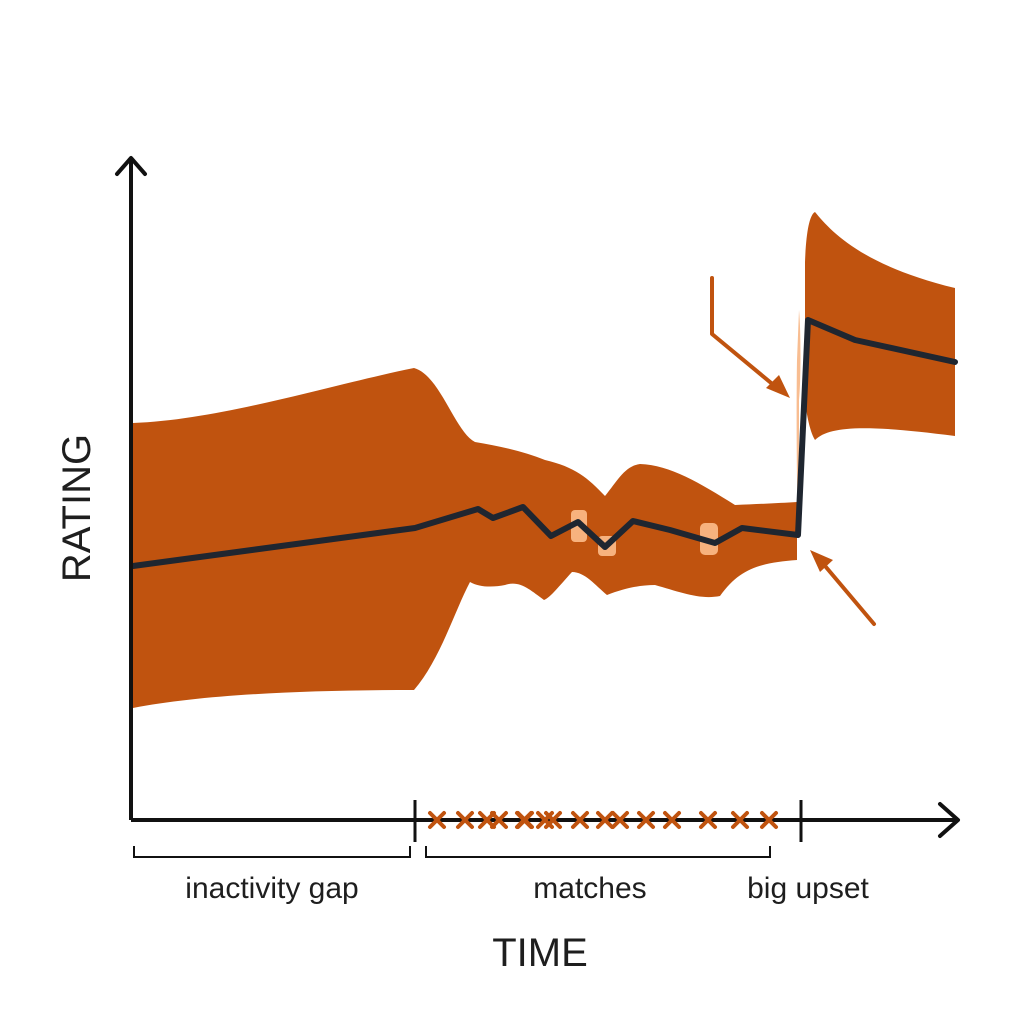 The width and height of the screenshot is (1024, 1024). What do you see at coordinates (131, 166) in the screenshot?
I see `arrow-up-icon` at bounding box center [131, 166].